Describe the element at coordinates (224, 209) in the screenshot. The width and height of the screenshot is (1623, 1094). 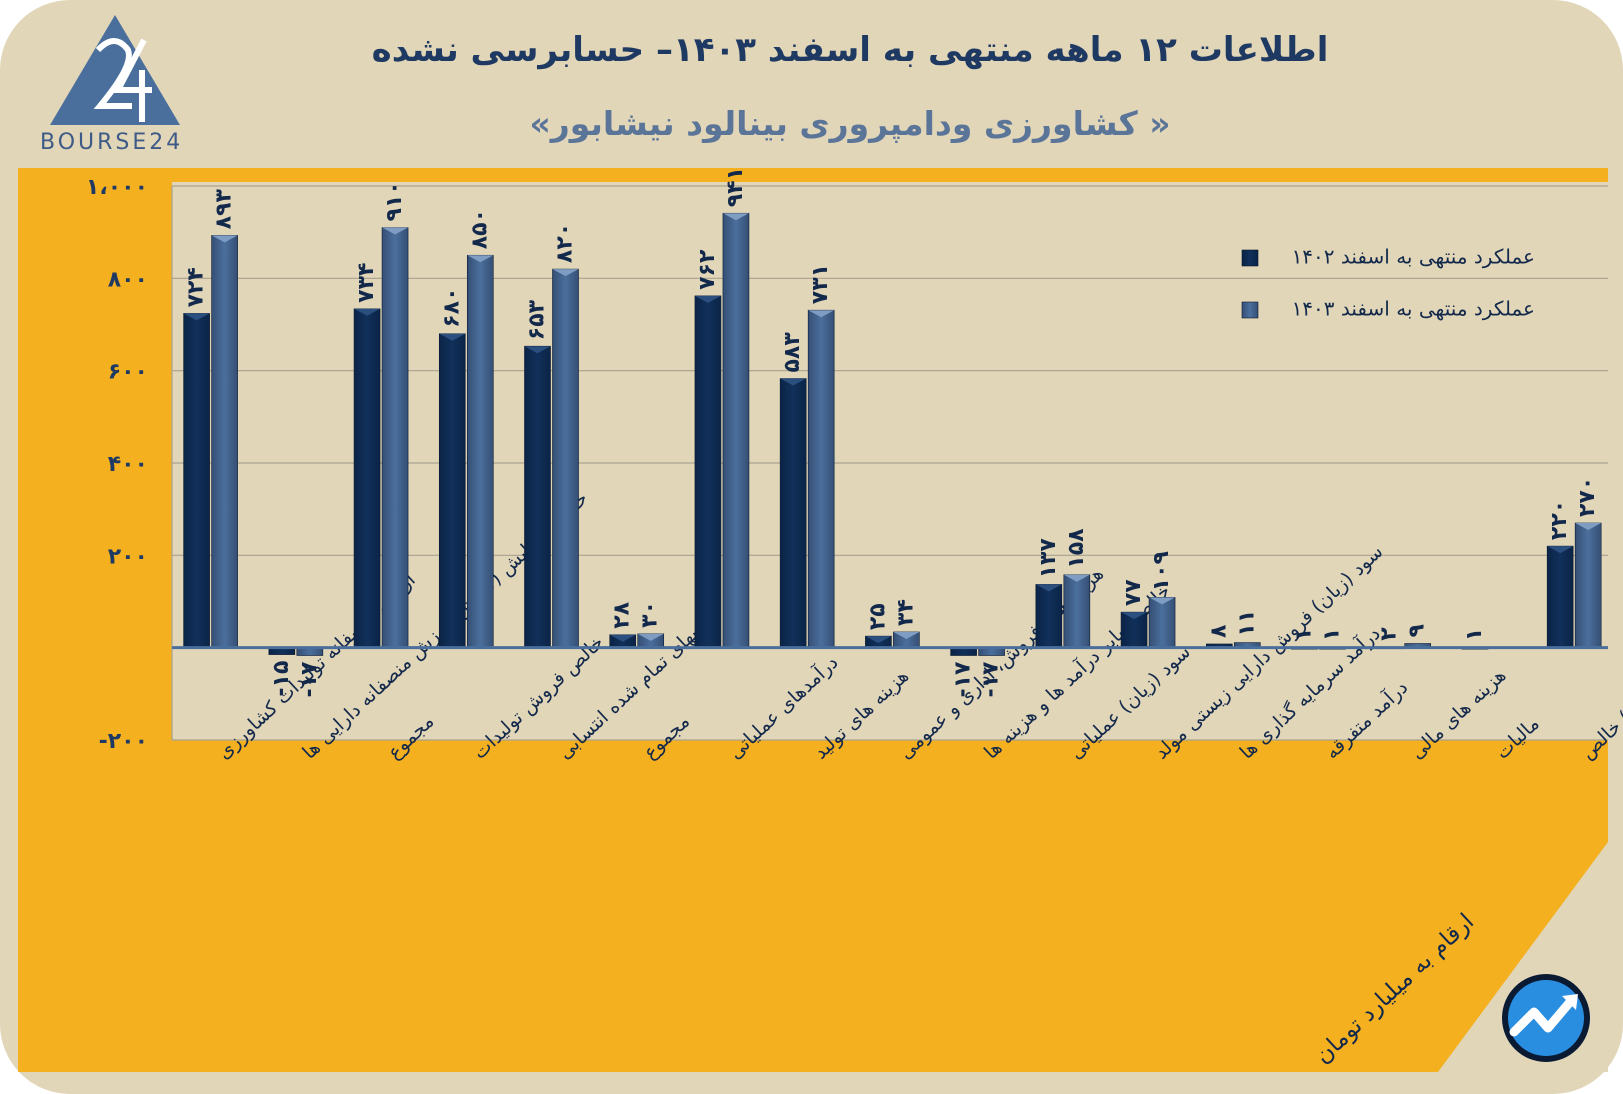
I see `data-label: ۸۹۳` at that location.